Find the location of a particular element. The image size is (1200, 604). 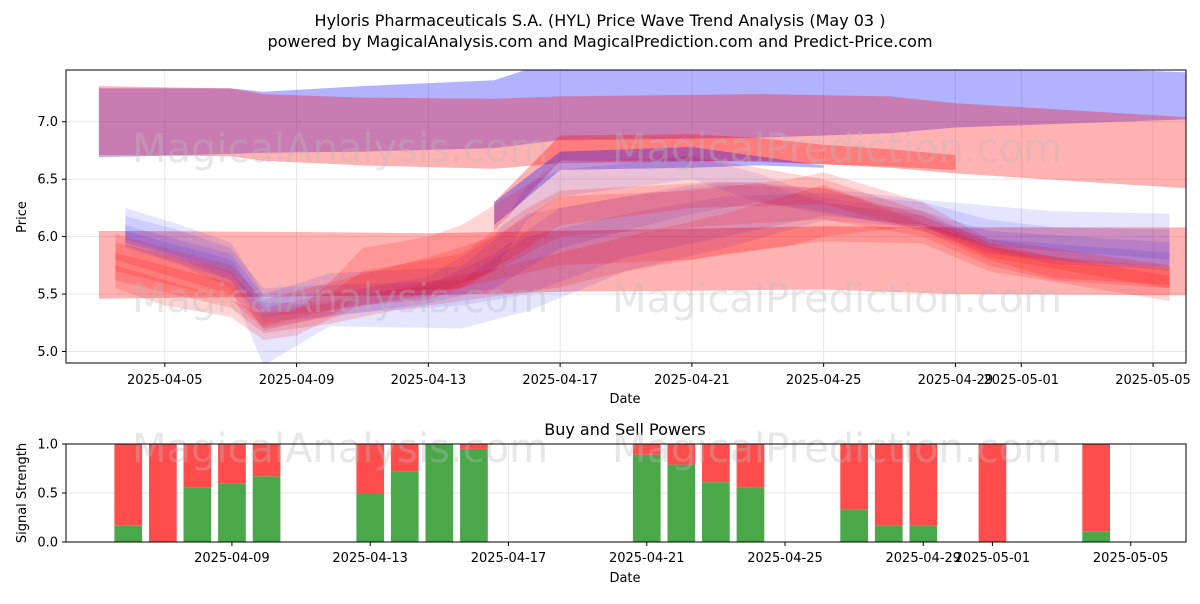

watermark-analysis-bottom: MagicalAnalysis.com is located at coordinates (340, 449).